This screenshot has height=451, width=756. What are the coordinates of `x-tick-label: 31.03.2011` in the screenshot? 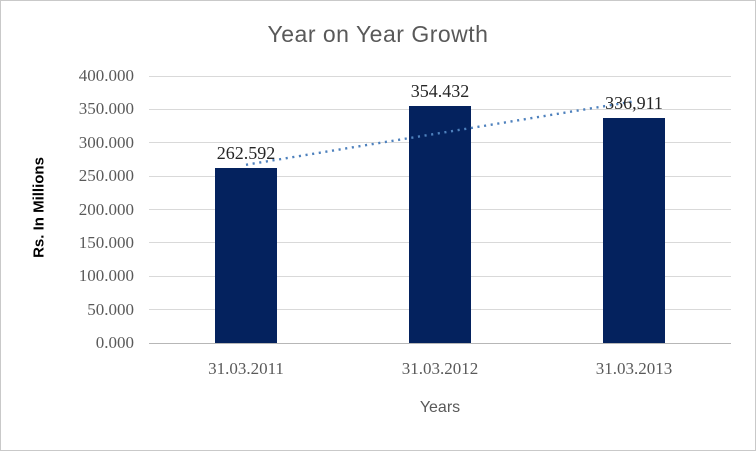 It's located at (246, 368).